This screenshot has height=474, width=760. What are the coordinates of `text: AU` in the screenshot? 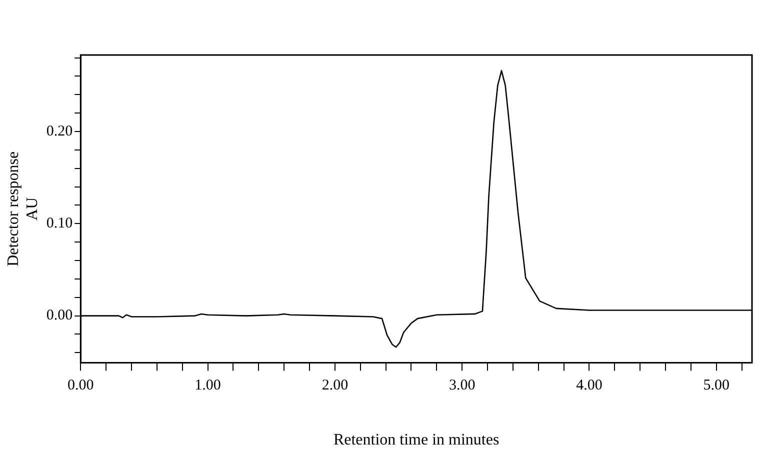 It's located at (33, 208).